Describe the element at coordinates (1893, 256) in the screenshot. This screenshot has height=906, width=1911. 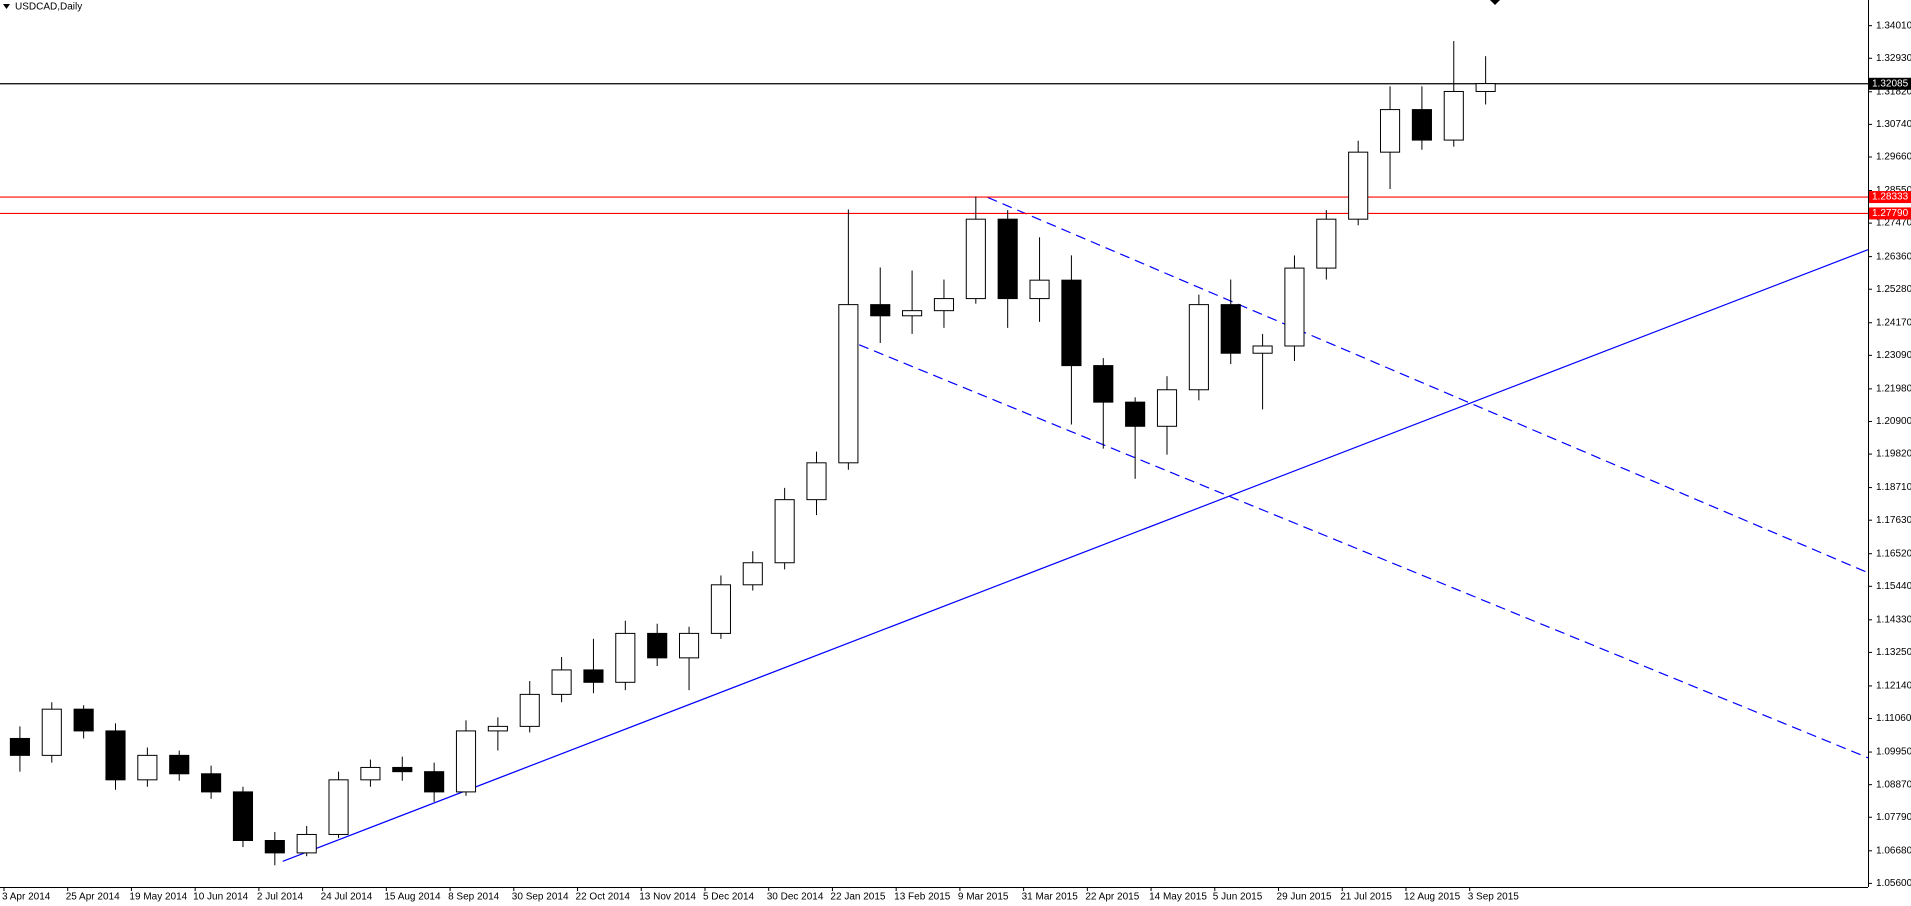
I see `y-tick-label: 1.26360` at that location.